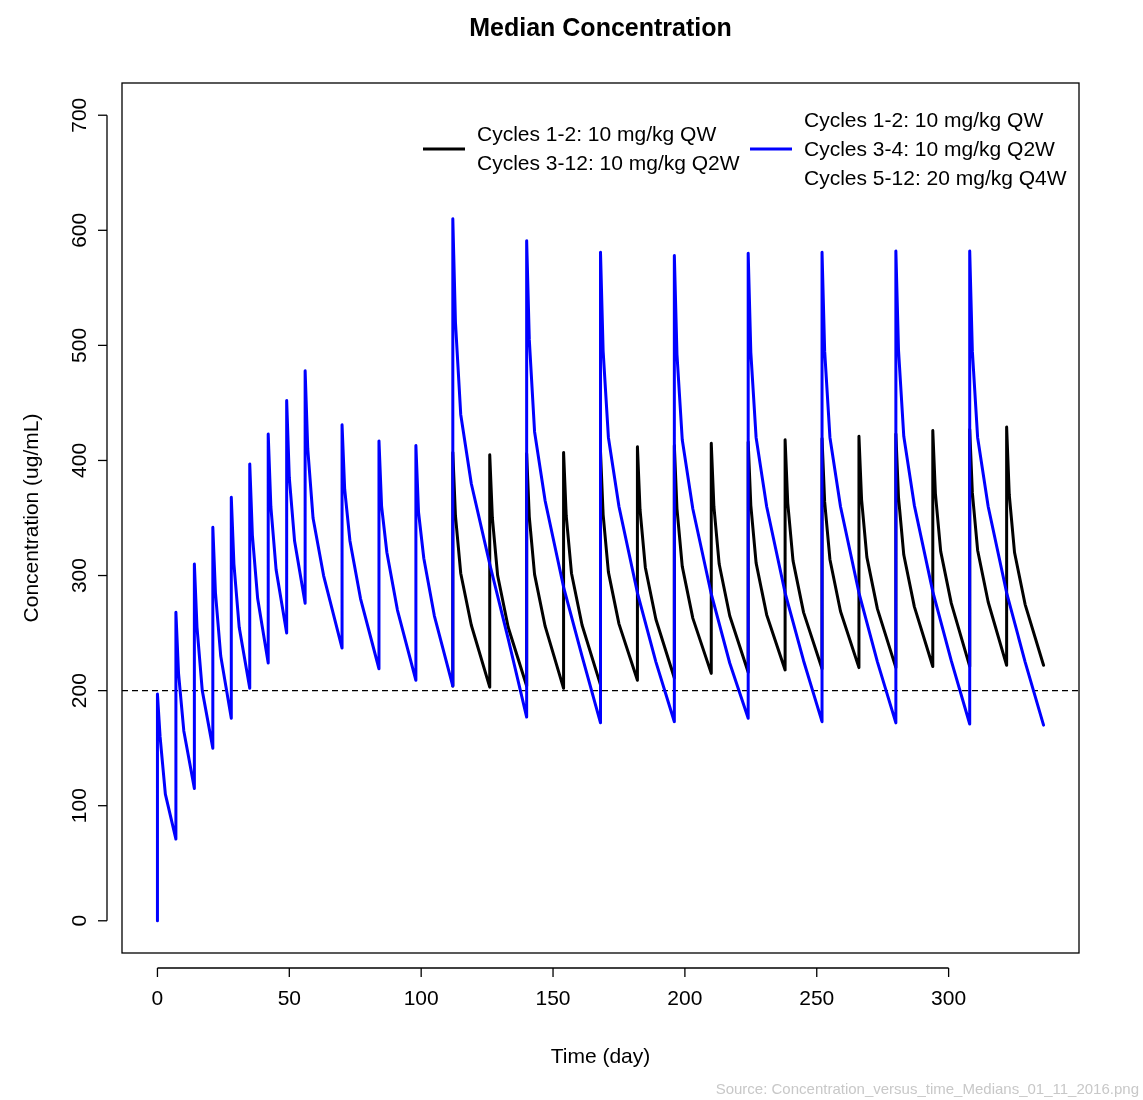  Describe the element at coordinates (78, 920) in the screenshot. I see `y-tick-label: 0` at that location.